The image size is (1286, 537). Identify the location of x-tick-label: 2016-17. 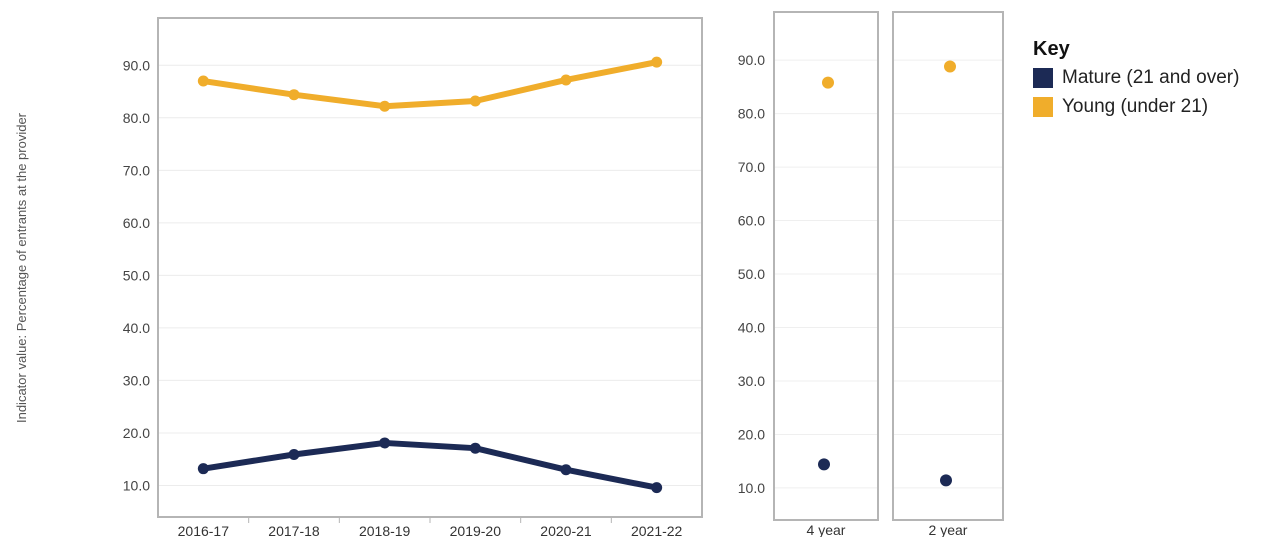
(204, 530).